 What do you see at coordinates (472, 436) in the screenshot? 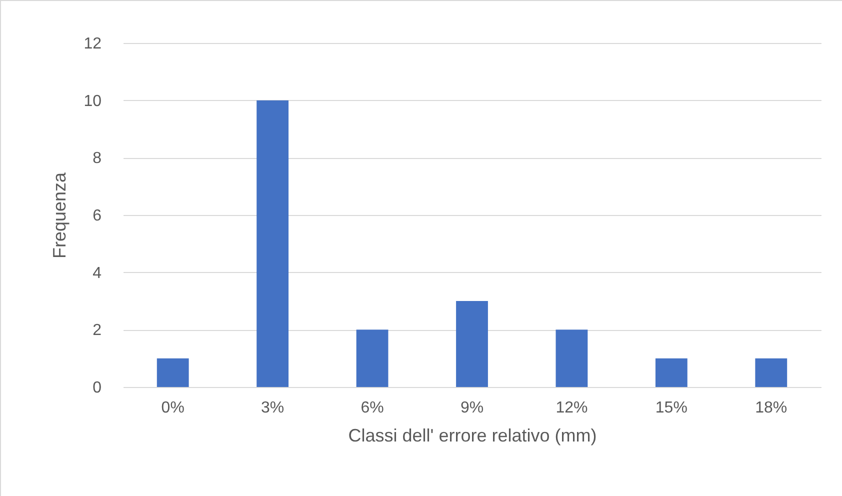
I see `x-axis-title: Classi dell' errore relativo (mm)` at bounding box center [472, 436].